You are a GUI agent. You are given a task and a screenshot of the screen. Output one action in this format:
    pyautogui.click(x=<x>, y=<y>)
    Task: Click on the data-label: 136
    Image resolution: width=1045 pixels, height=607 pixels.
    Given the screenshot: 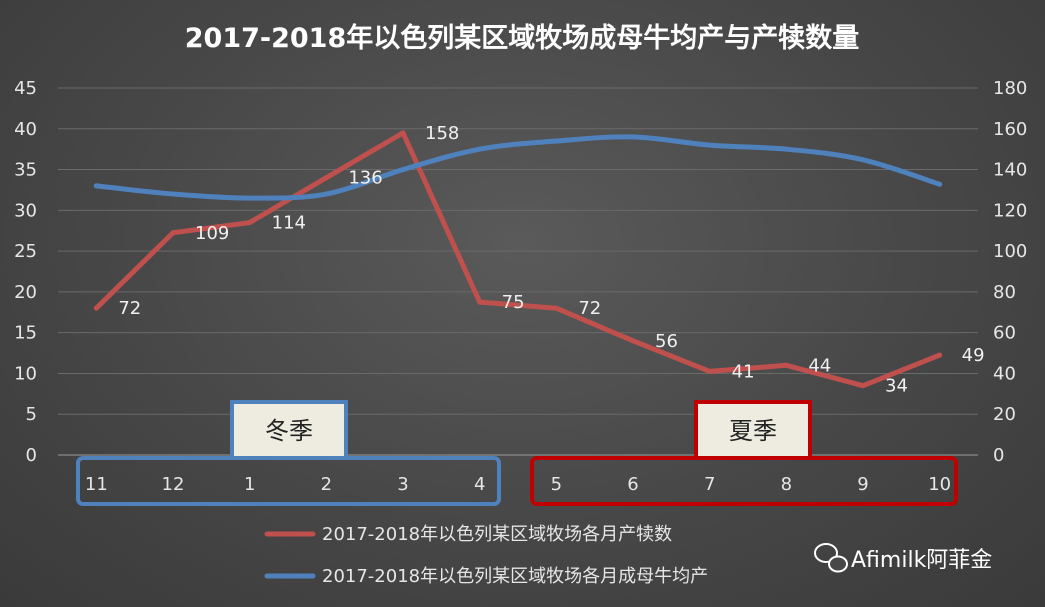 What is the action you would take?
    pyautogui.click(x=365, y=178)
    